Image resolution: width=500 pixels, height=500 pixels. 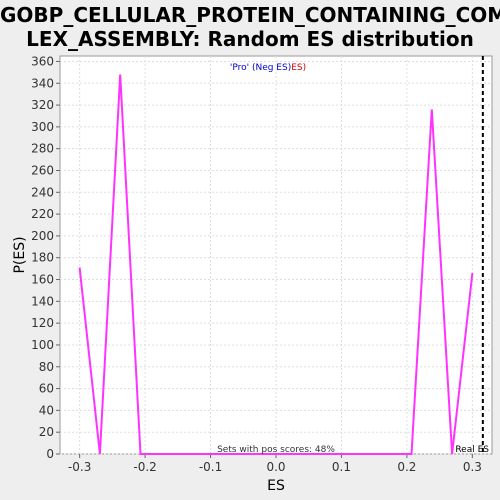 I want to click on y-tick-label: 100, so click(x=42, y=345).